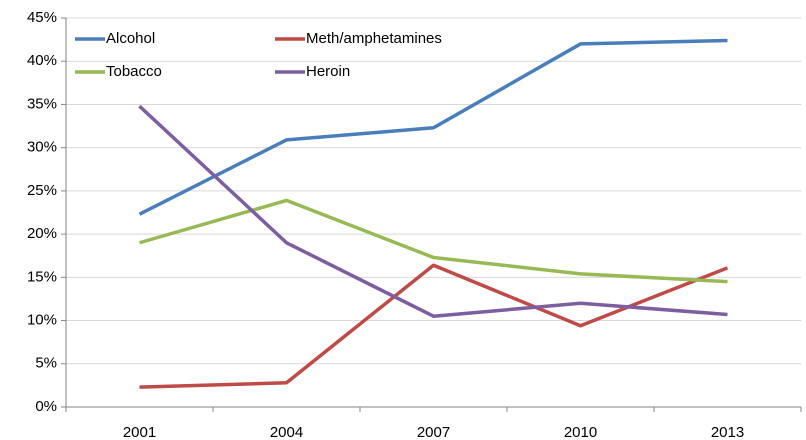 Image resolution: width=806 pixels, height=440 pixels. I want to click on y-tick-label: 45%, so click(42, 17).